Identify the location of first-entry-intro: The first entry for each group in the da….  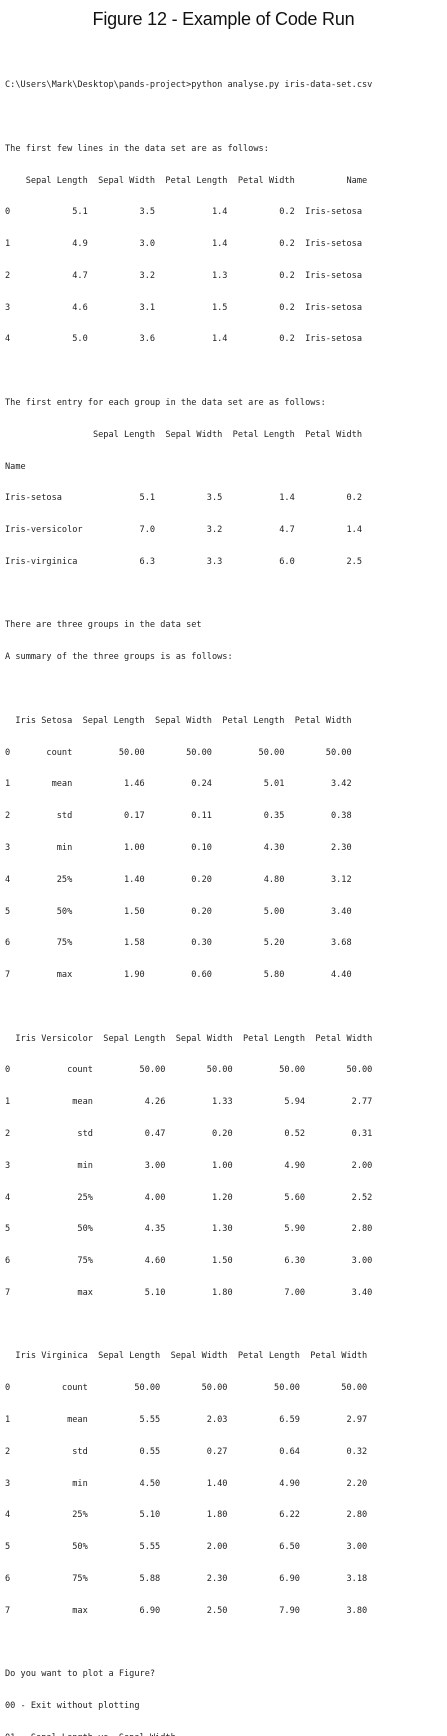
(165, 403).